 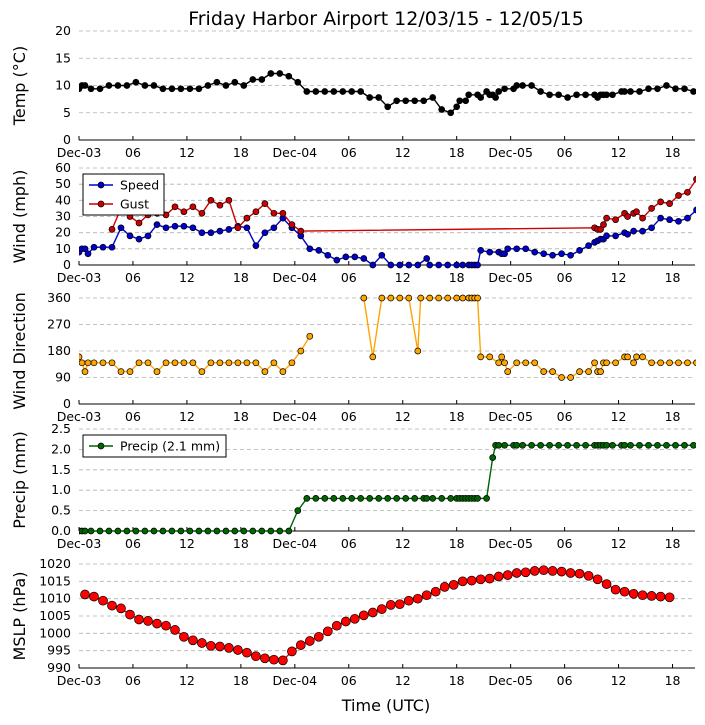 What do you see at coordinates (59, 297) in the screenshot?
I see `y-tick-label: 360` at bounding box center [59, 297].